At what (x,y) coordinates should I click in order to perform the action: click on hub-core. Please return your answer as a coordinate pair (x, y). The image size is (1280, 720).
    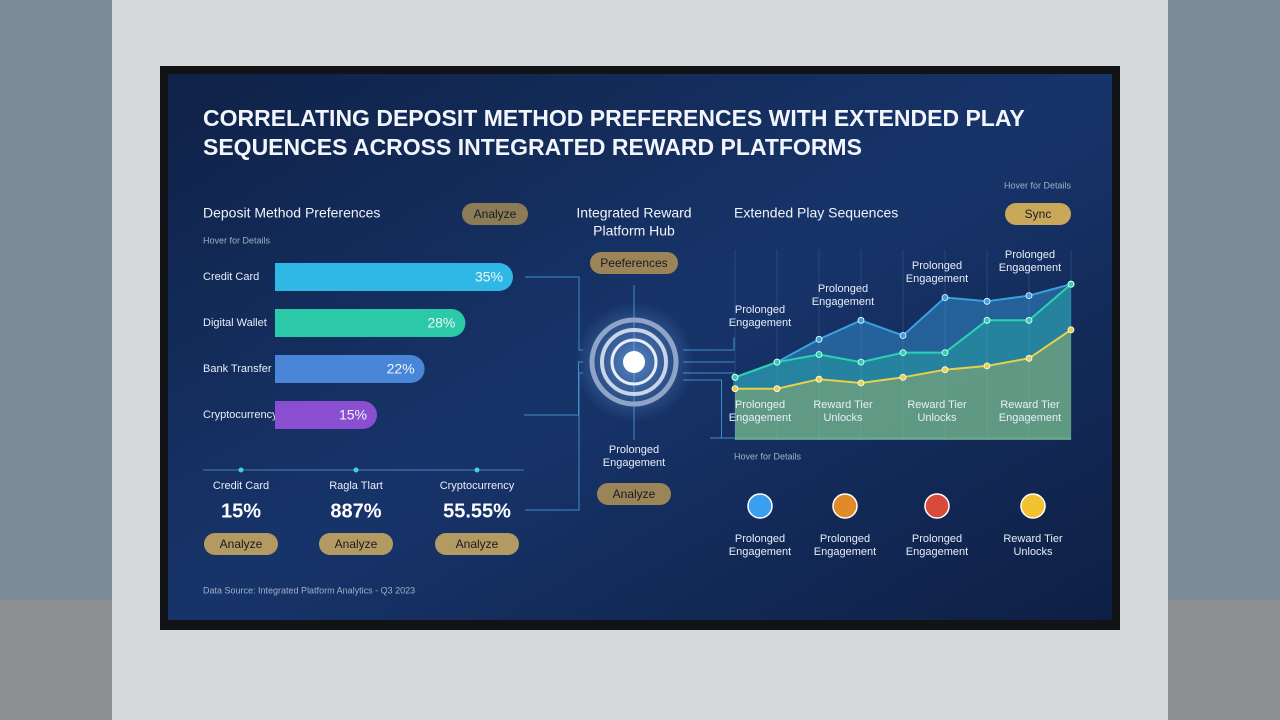
    Looking at the image, I should click on (634, 362).